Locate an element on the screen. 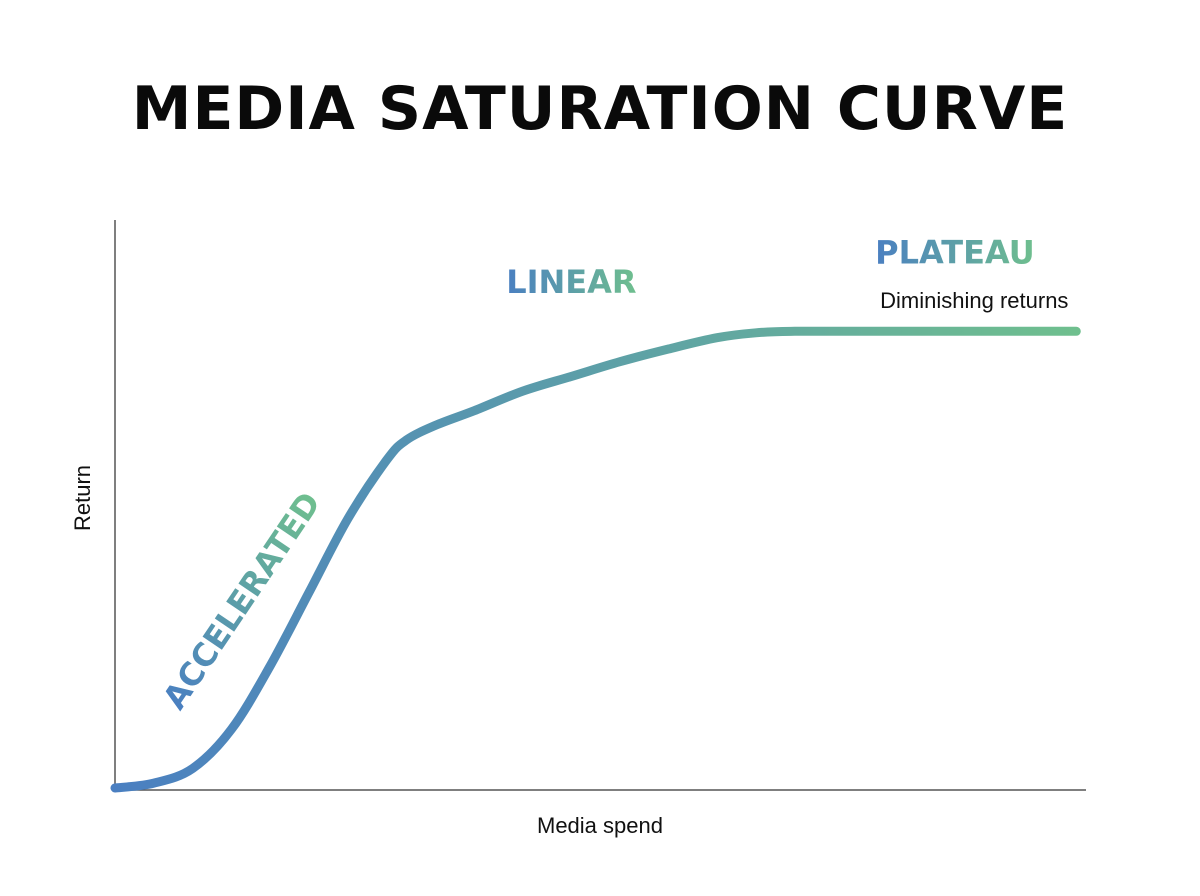 This screenshot has height=896, width=1200. annotation-plateau: PLATEAU is located at coordinates (955, 253).